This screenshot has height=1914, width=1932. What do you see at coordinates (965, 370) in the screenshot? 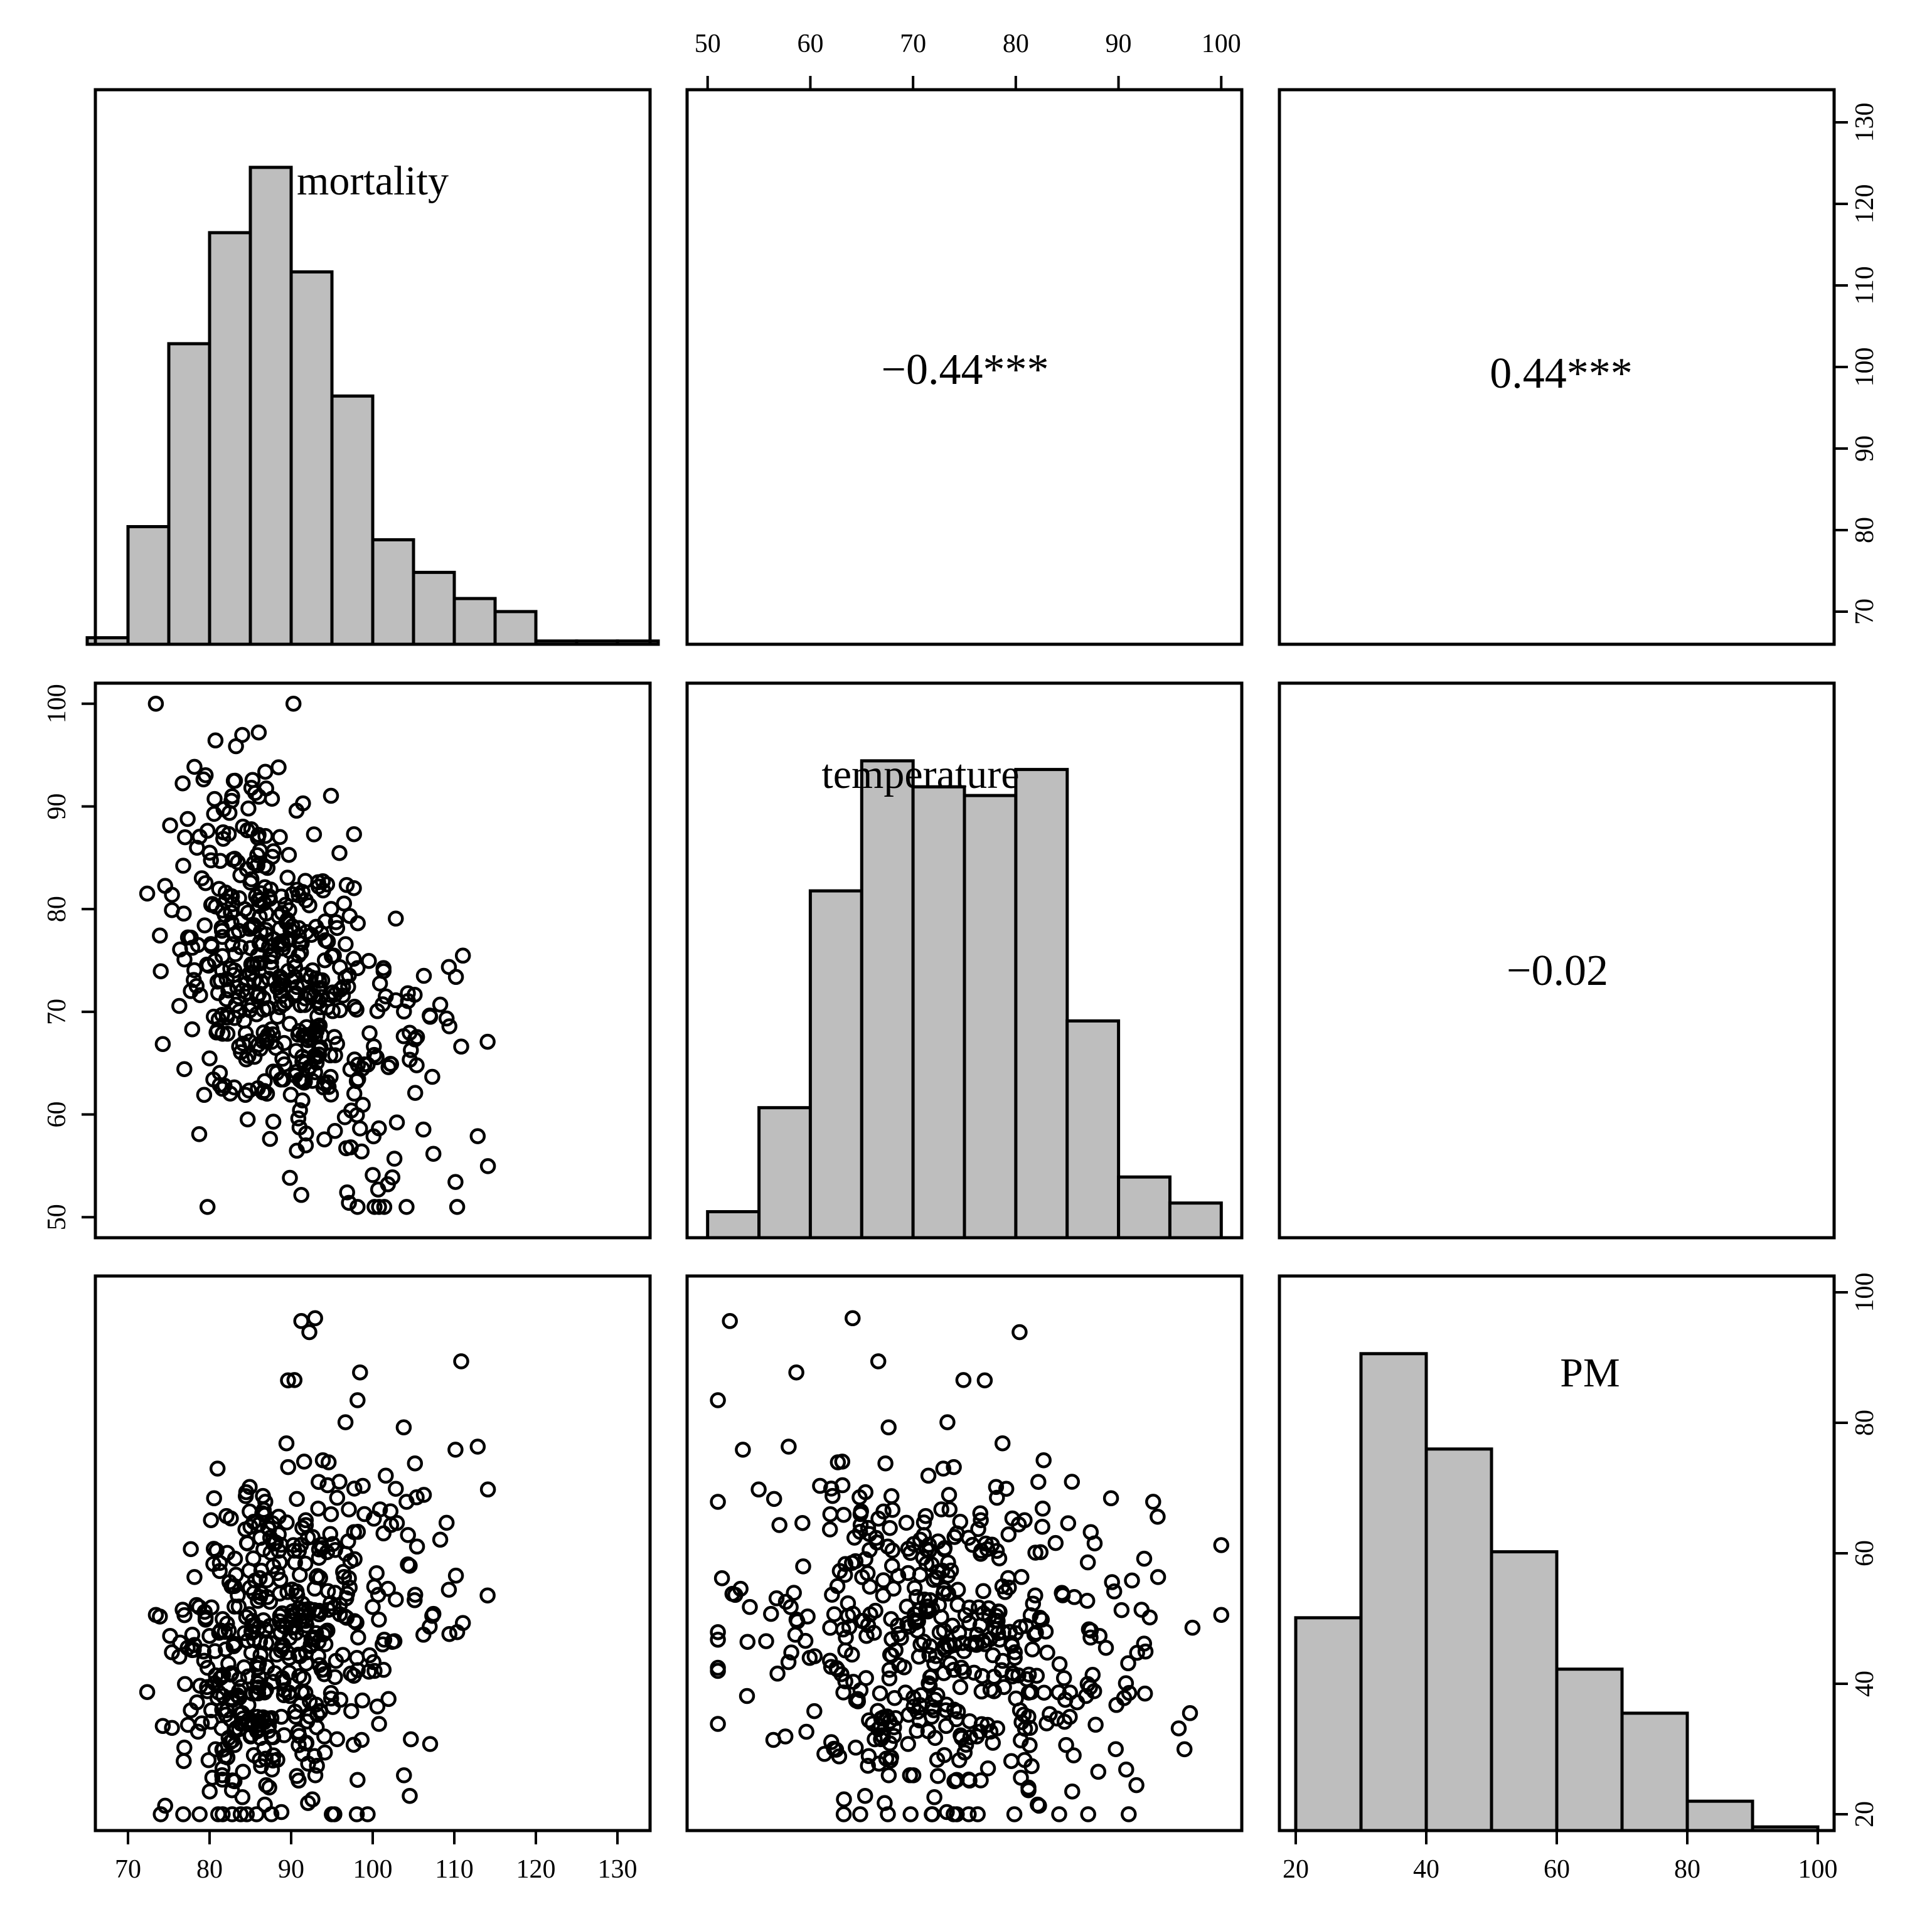
I see `correlation-mortality-temperature: −0.44***` at bounding box center [965, 370].